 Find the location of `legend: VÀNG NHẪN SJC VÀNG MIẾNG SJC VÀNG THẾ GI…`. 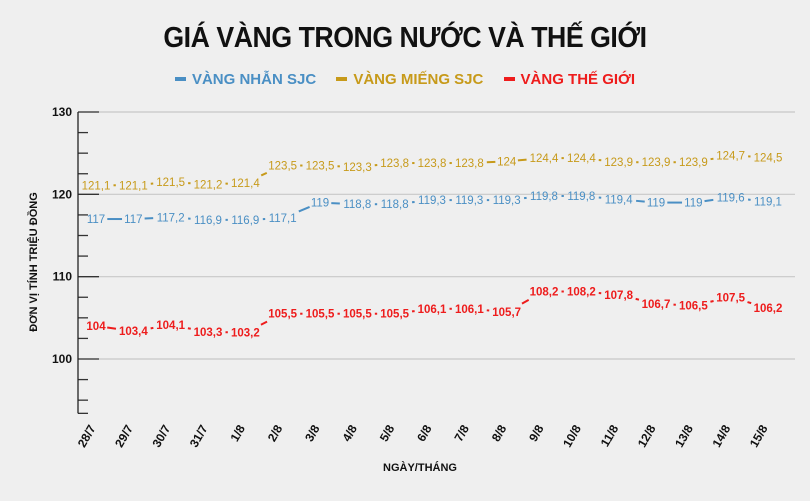

legend: VÀNG NHẪN SJC VÀNG MIẾNG SJC VÀNG THẾ GI… is located at coordinates (405, 79).